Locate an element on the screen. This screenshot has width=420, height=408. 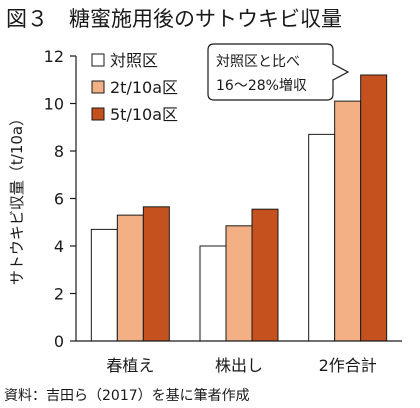
callout-bubble is located at coordinates (278, 72).